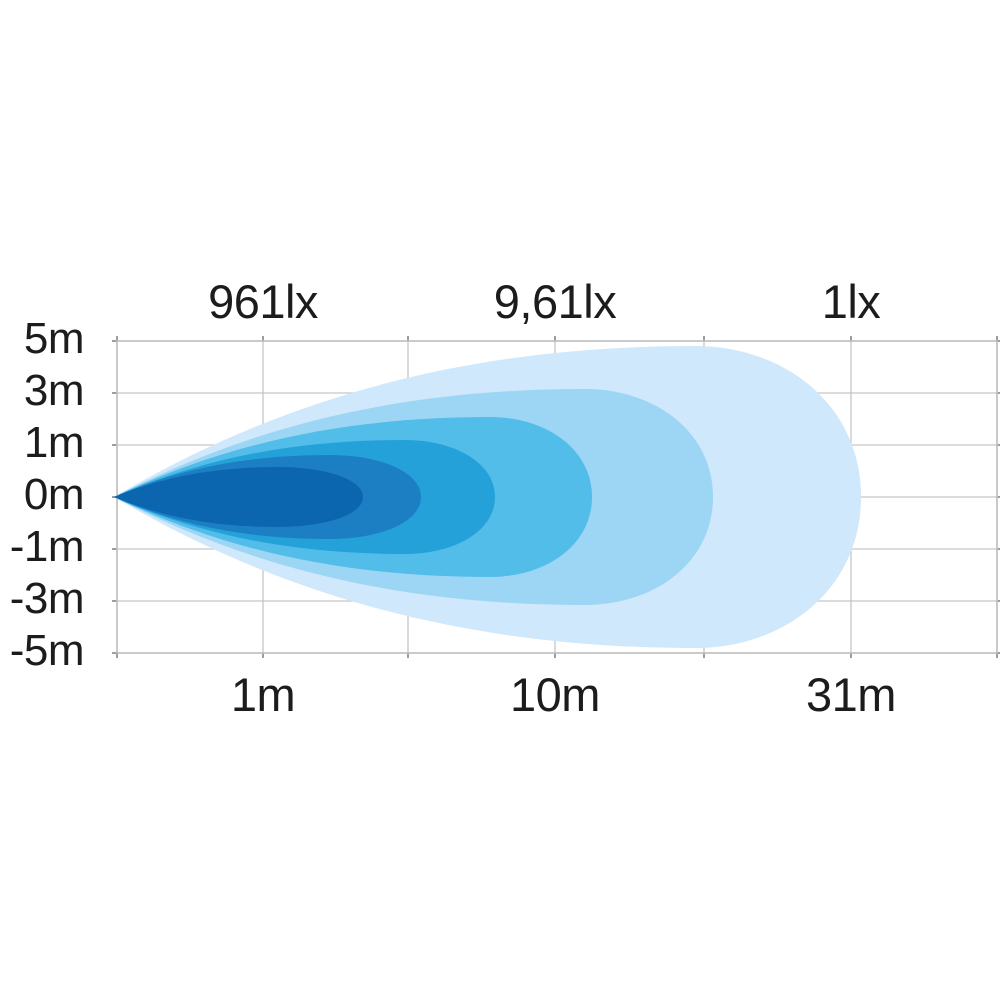 This screenshot has width=1000, height=1000. What do you see at coordinates (238, 497) in the screenshot?
I see `beam-contour-innermost` at bounding box center [238, 497].